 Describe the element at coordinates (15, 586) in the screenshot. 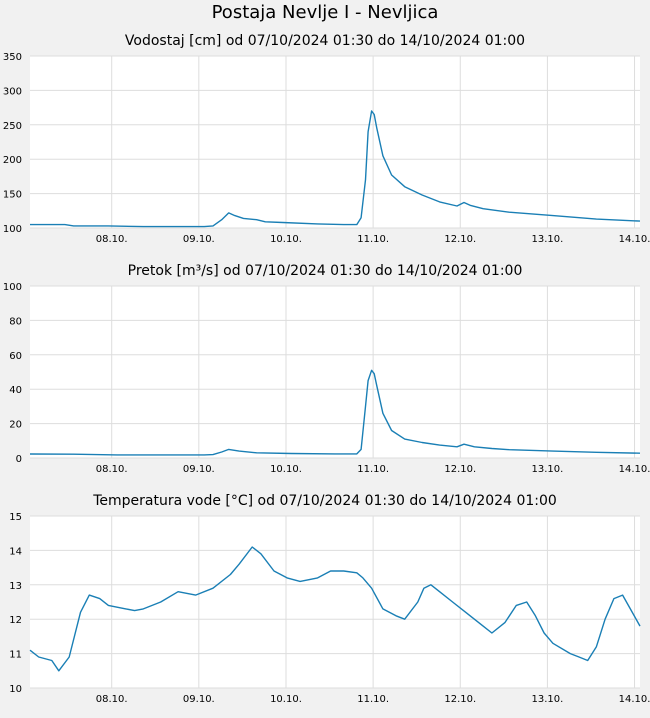

I see `y-tick-label: 13` at that location.